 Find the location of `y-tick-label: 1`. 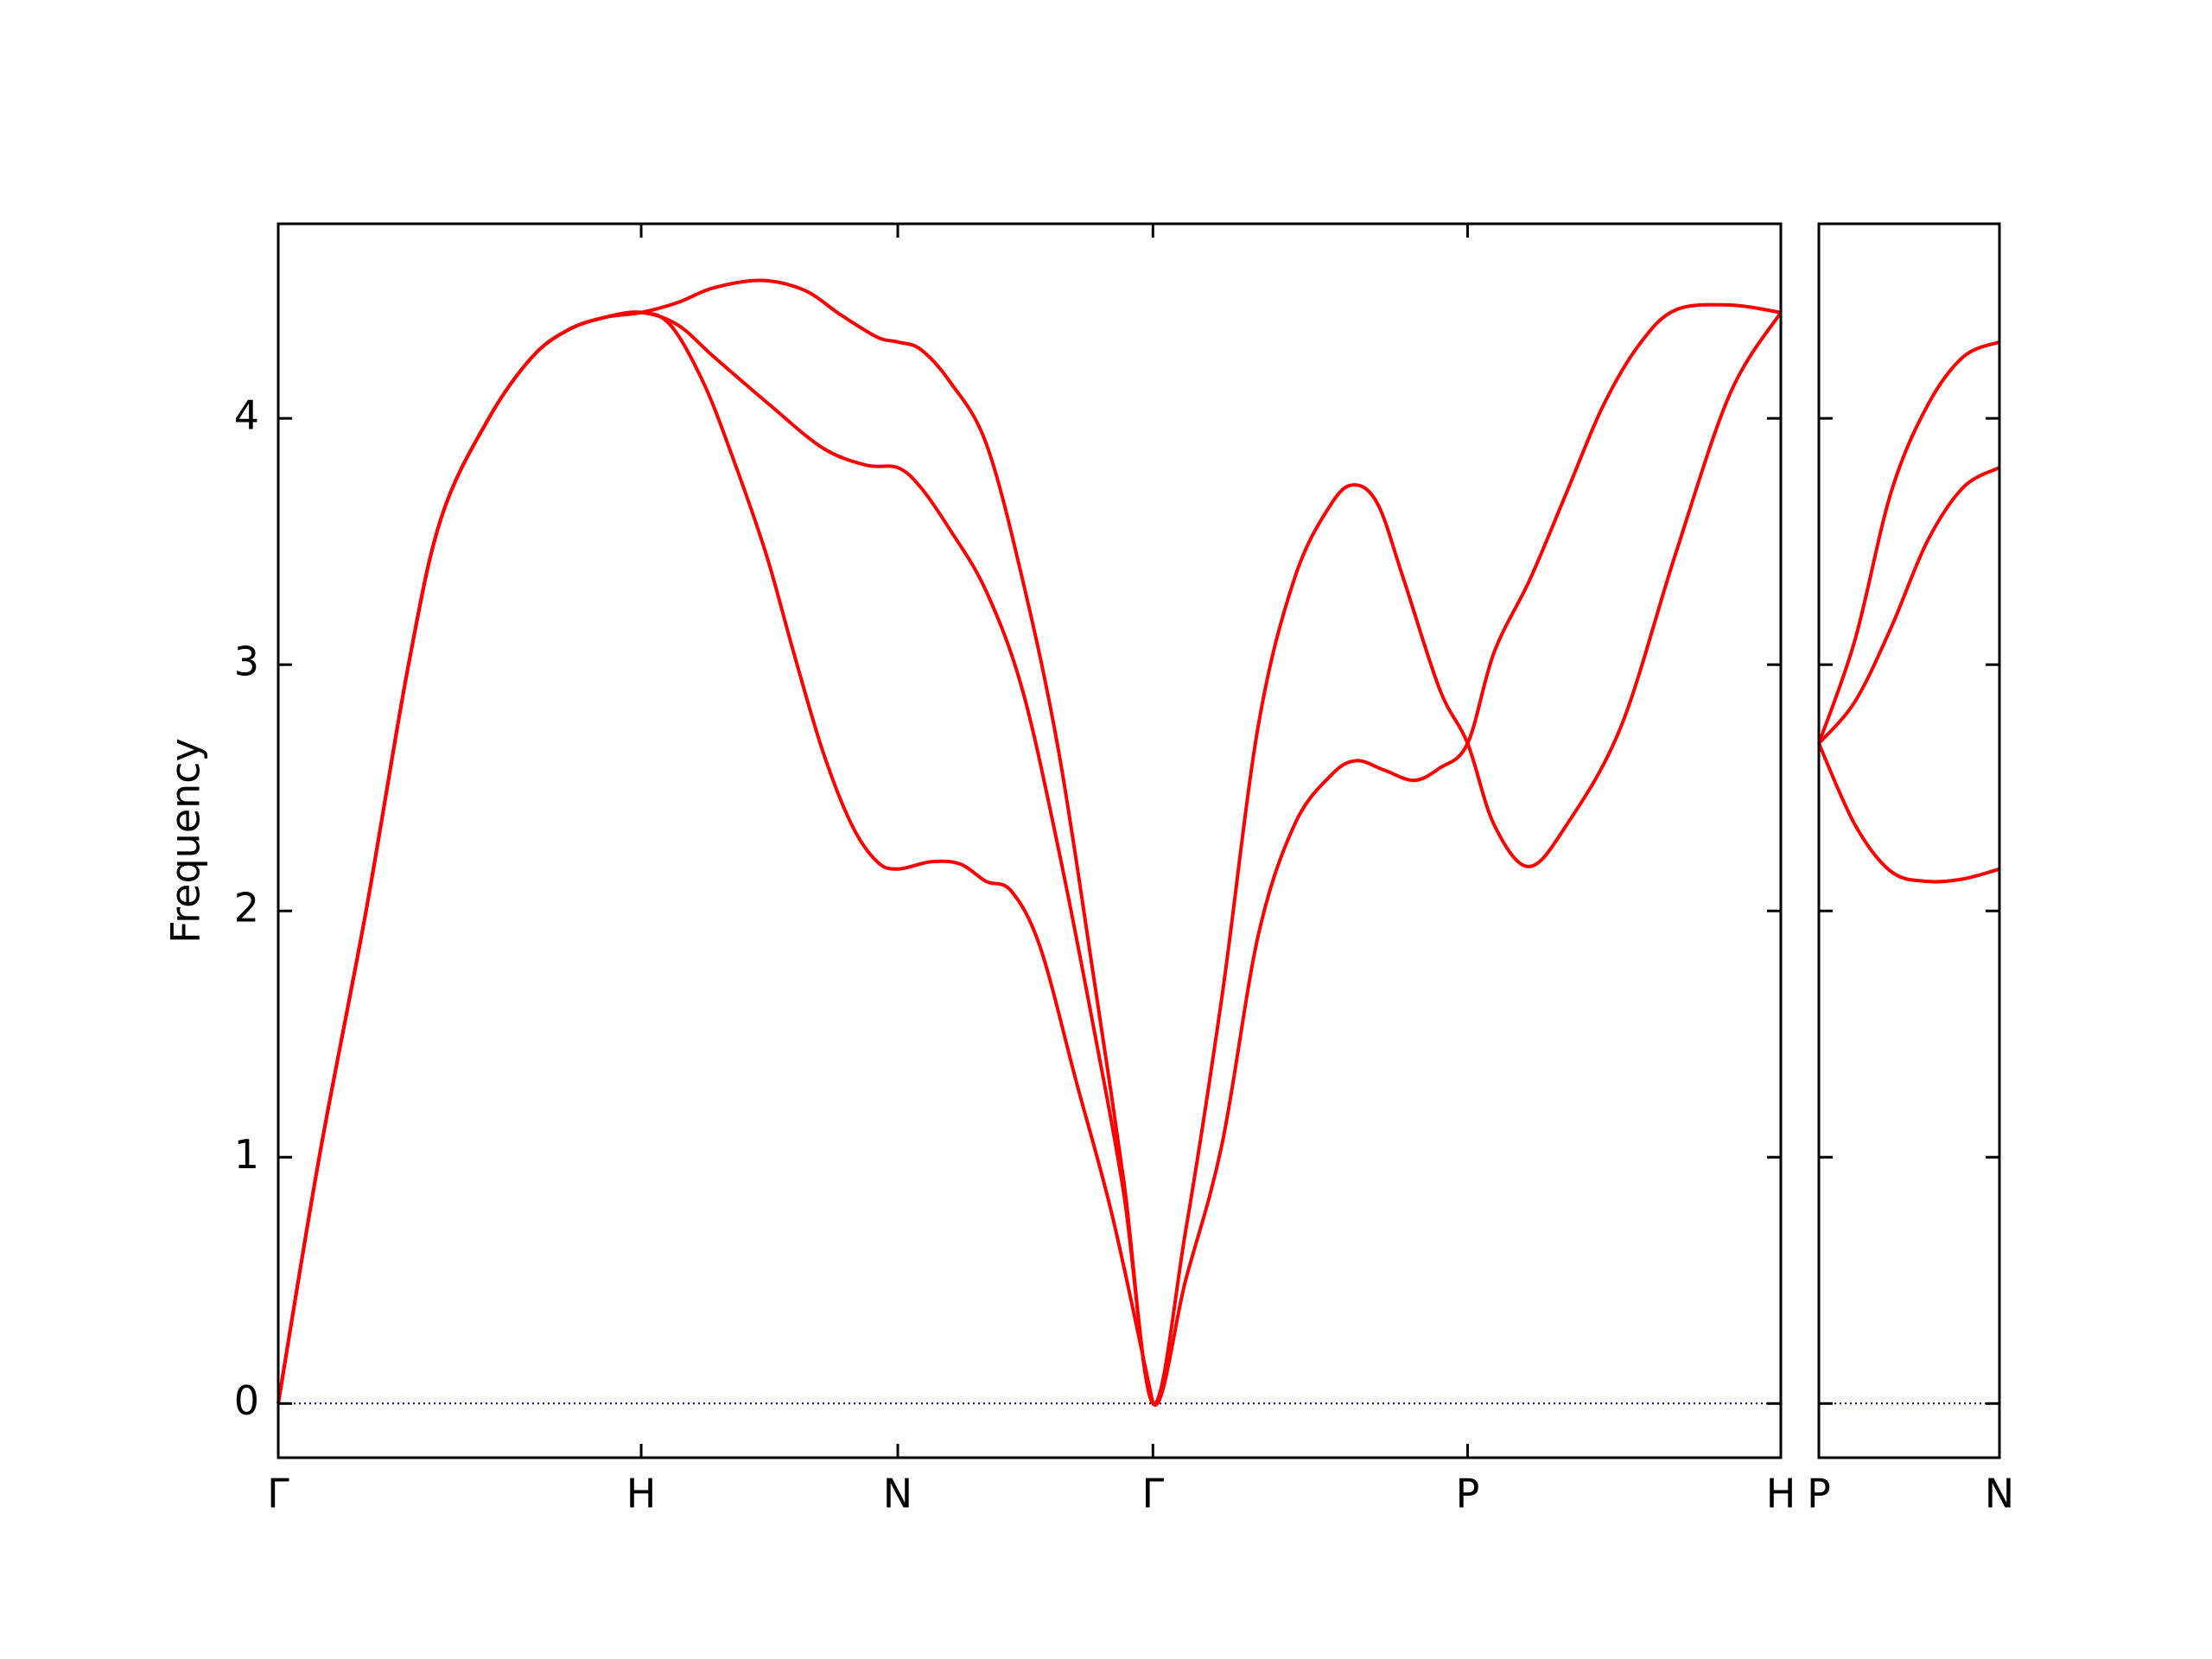

y-tick-label: 1 is located at coordinates (246, 1154).